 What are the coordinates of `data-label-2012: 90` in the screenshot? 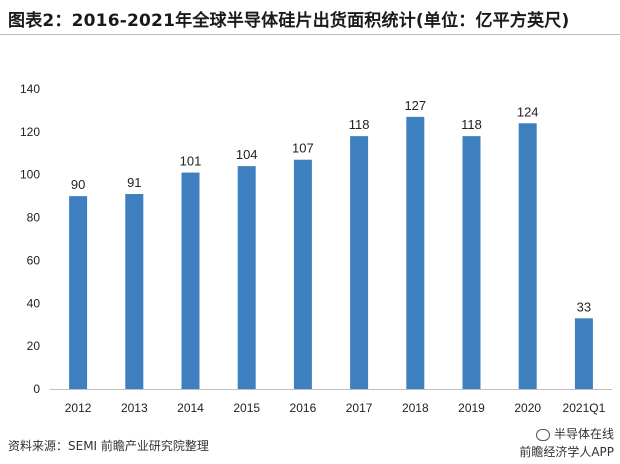 It's located at (78, 184).